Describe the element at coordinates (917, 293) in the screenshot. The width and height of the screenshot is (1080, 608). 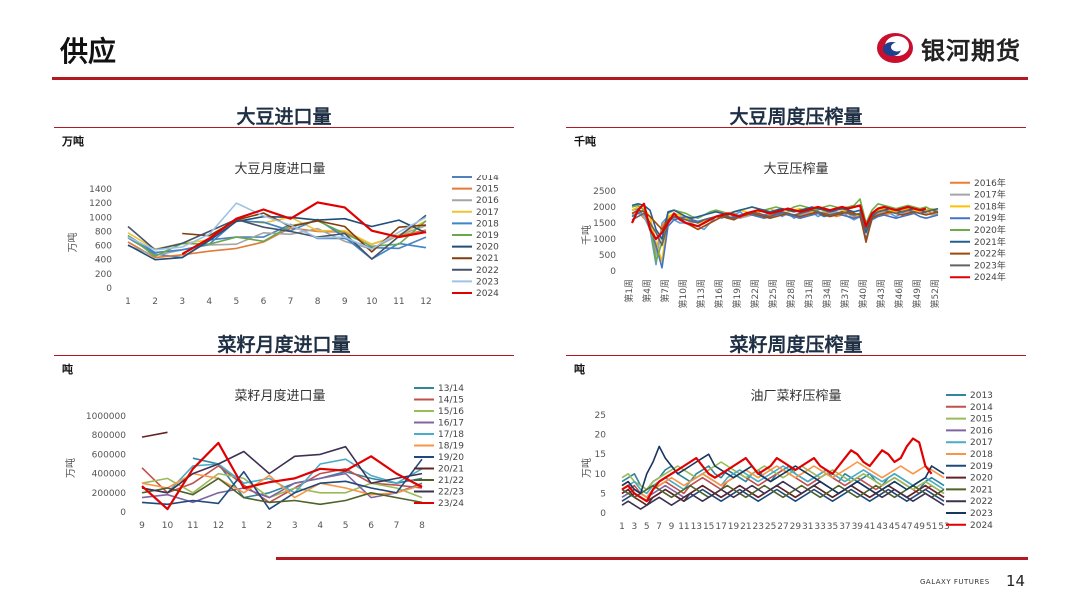
I see `x-tick-label: 第49周` at that location.